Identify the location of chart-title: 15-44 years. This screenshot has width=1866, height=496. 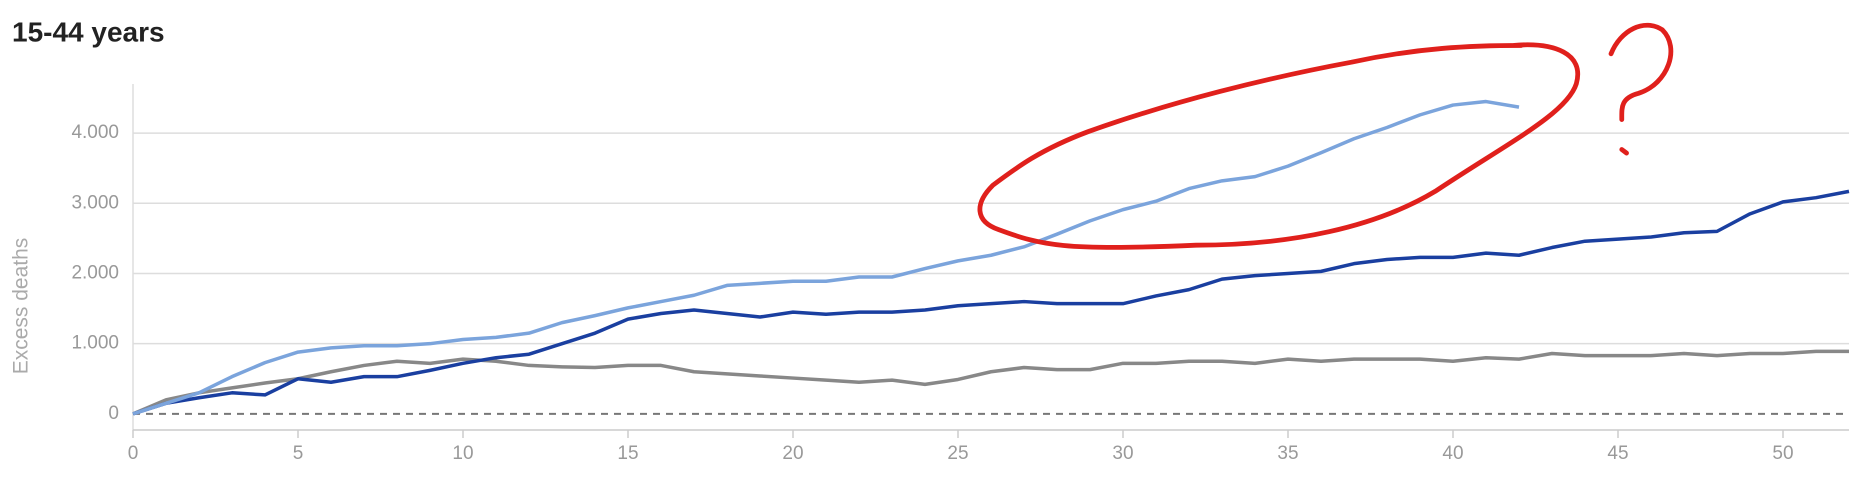
(88, 31).